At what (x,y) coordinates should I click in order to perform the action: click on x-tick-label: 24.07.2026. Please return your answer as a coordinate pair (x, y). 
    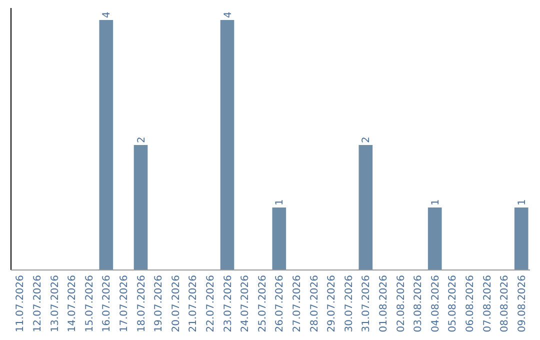
    Looking at the image, I should click on (246, 303).